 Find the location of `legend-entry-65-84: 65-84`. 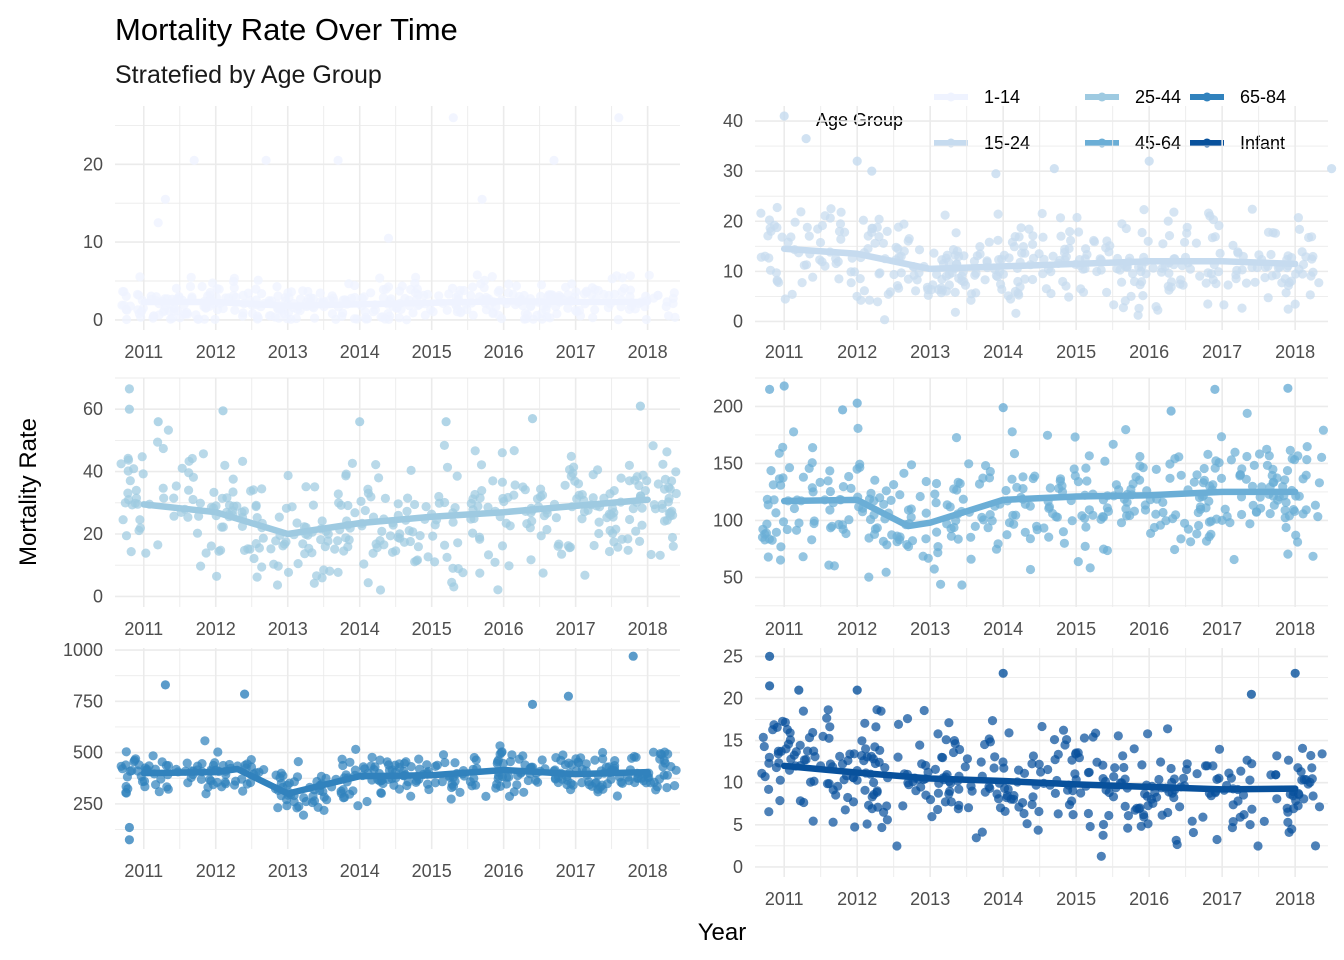

legend-entry-65-84: 65-84 is located at coordinates (1238, 97).